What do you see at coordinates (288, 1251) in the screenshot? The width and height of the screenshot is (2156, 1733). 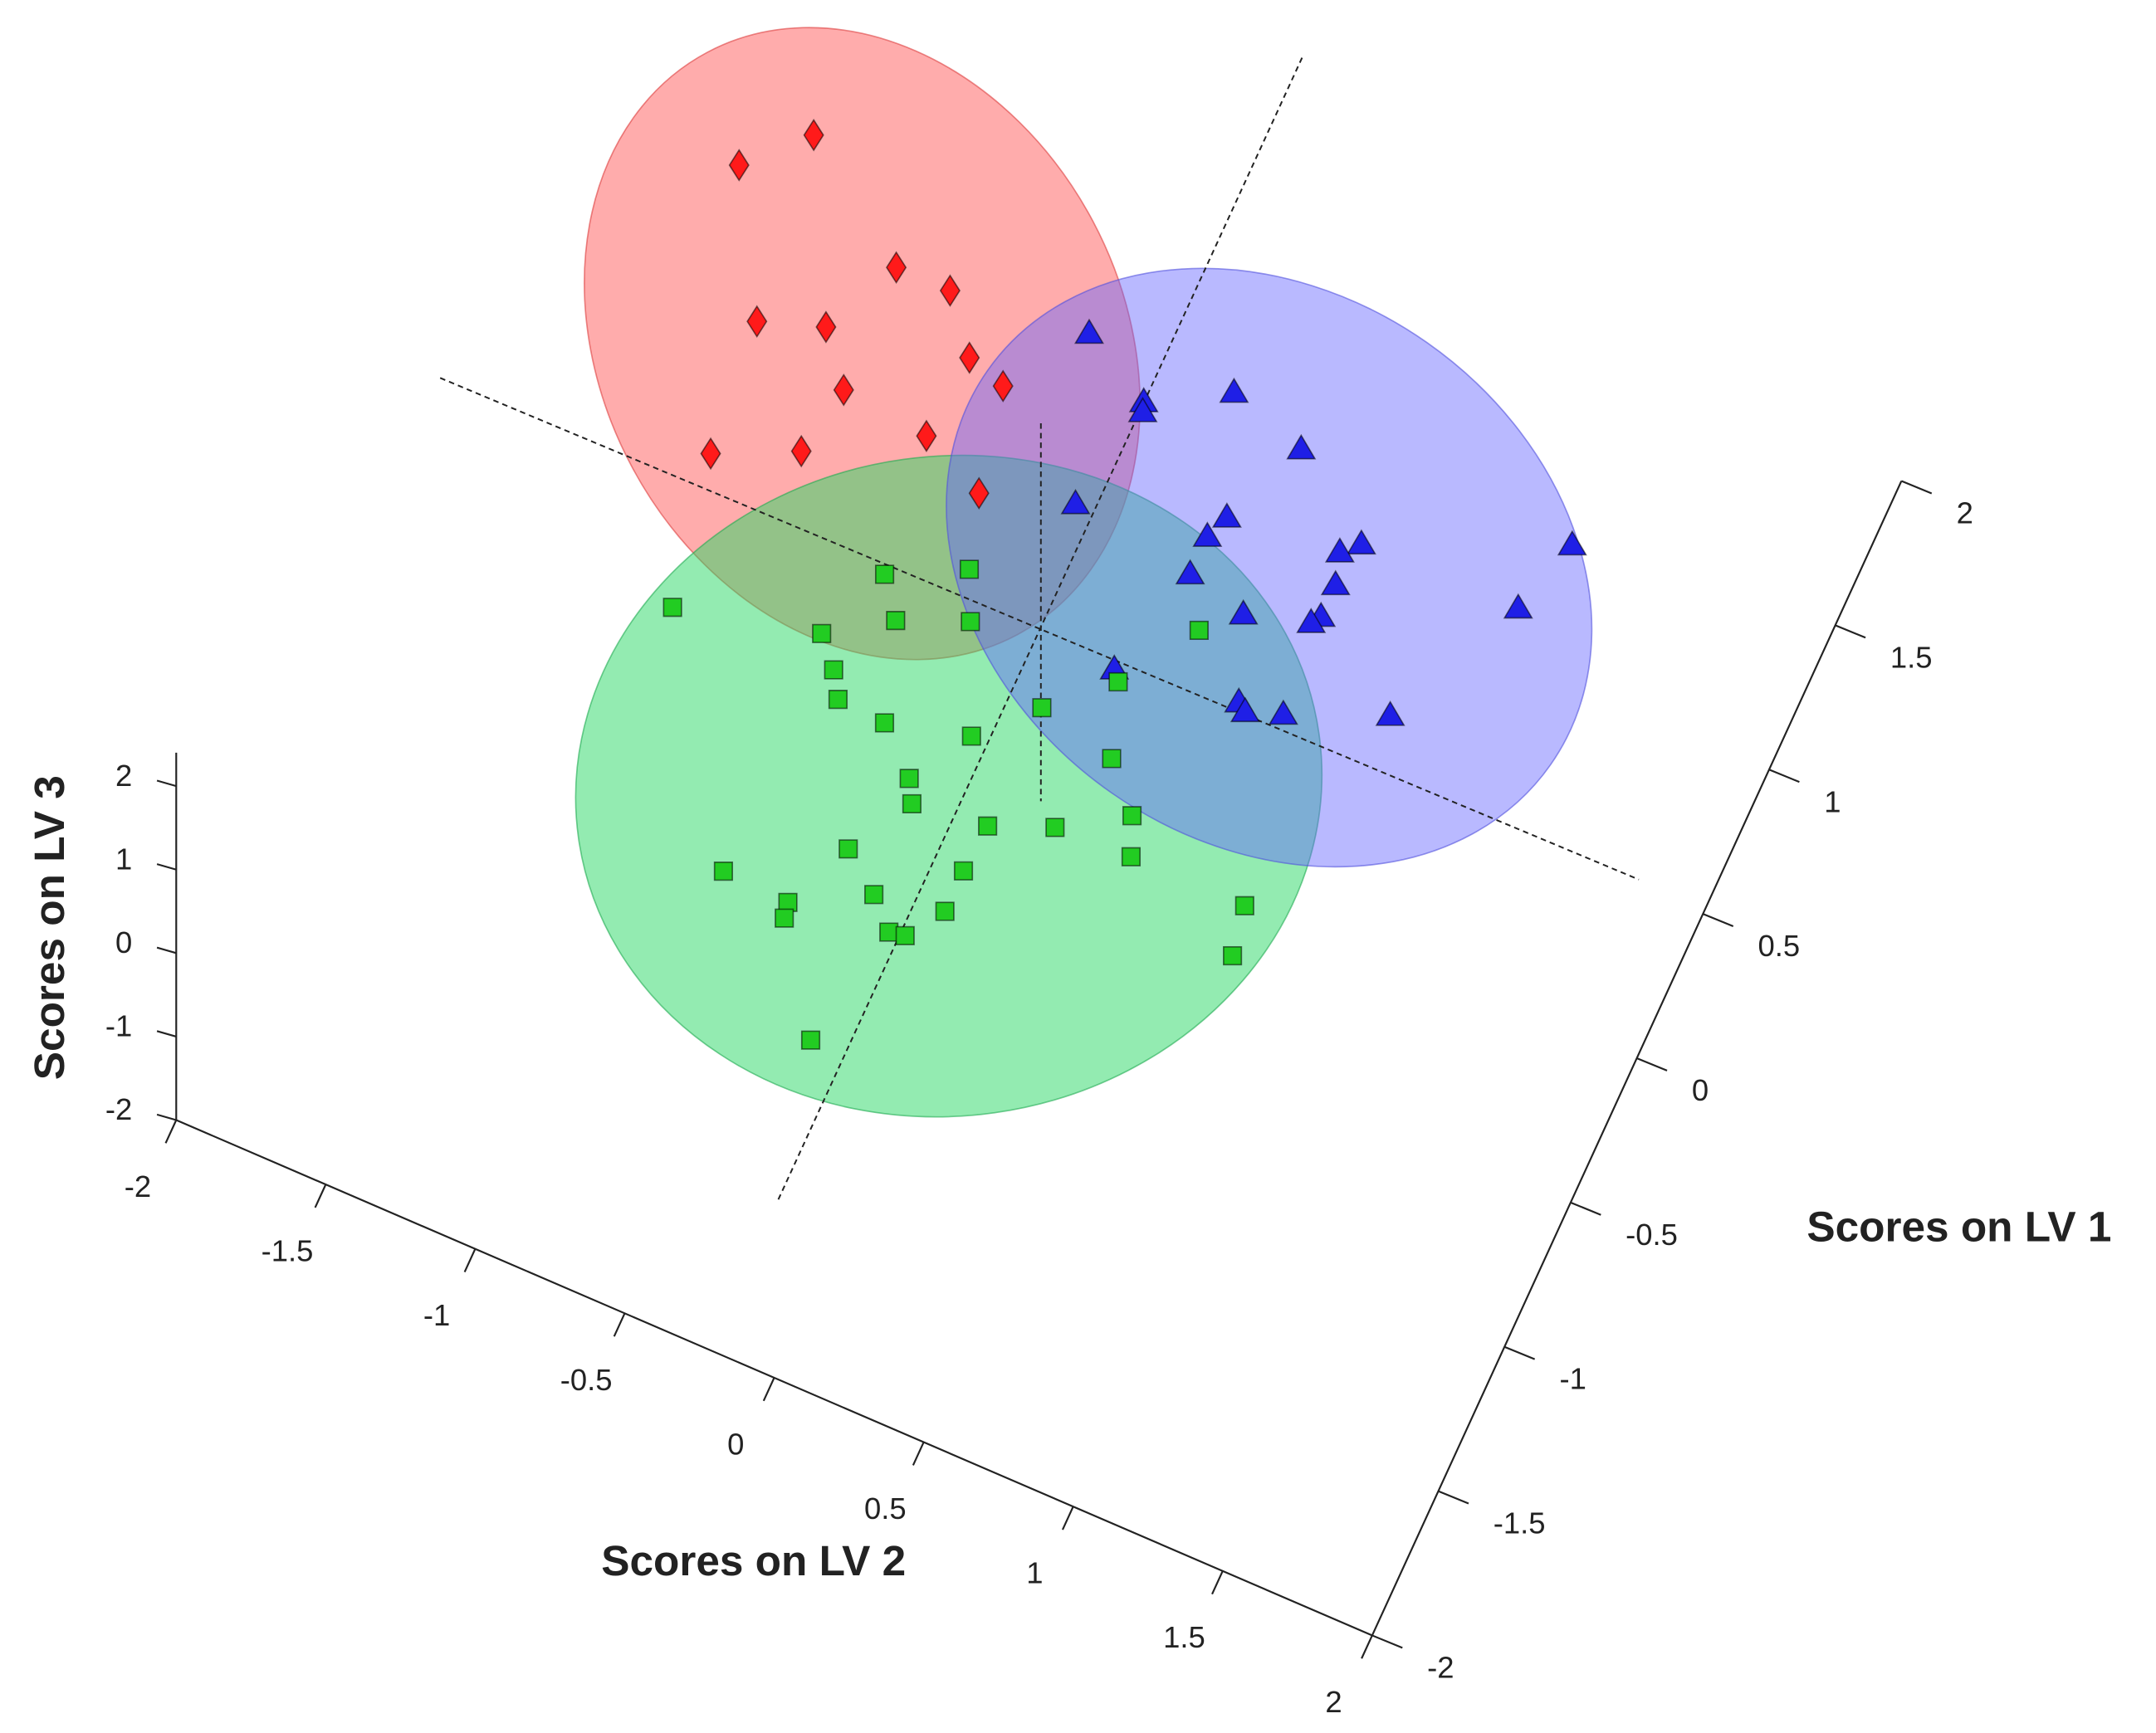 I see `y-tick-label: -1.5` at bounding box center [288, 1251].